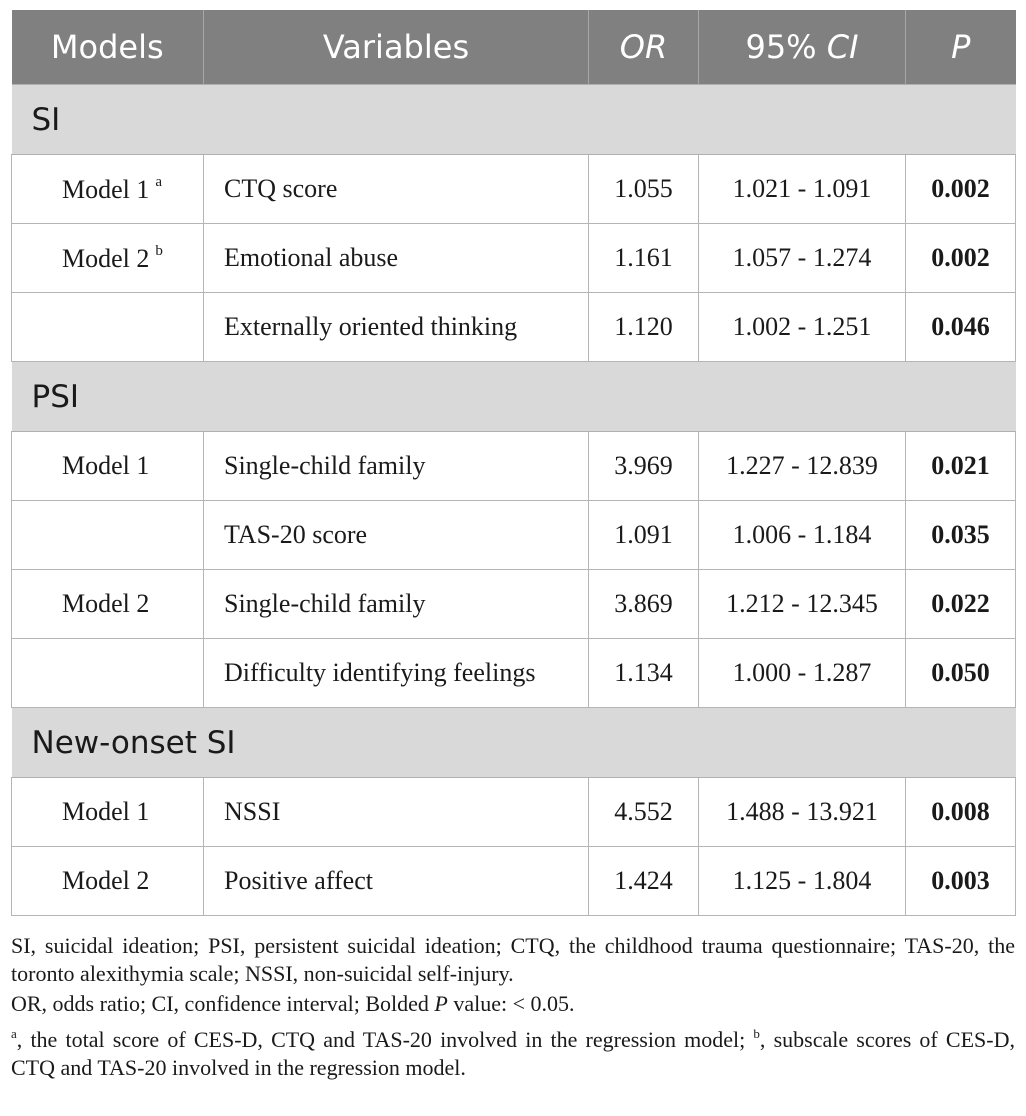  What do you see at coordinates (643, 604) in the screenshot?
I see `or-cell: 3.869` at bounding box center [643, 604].